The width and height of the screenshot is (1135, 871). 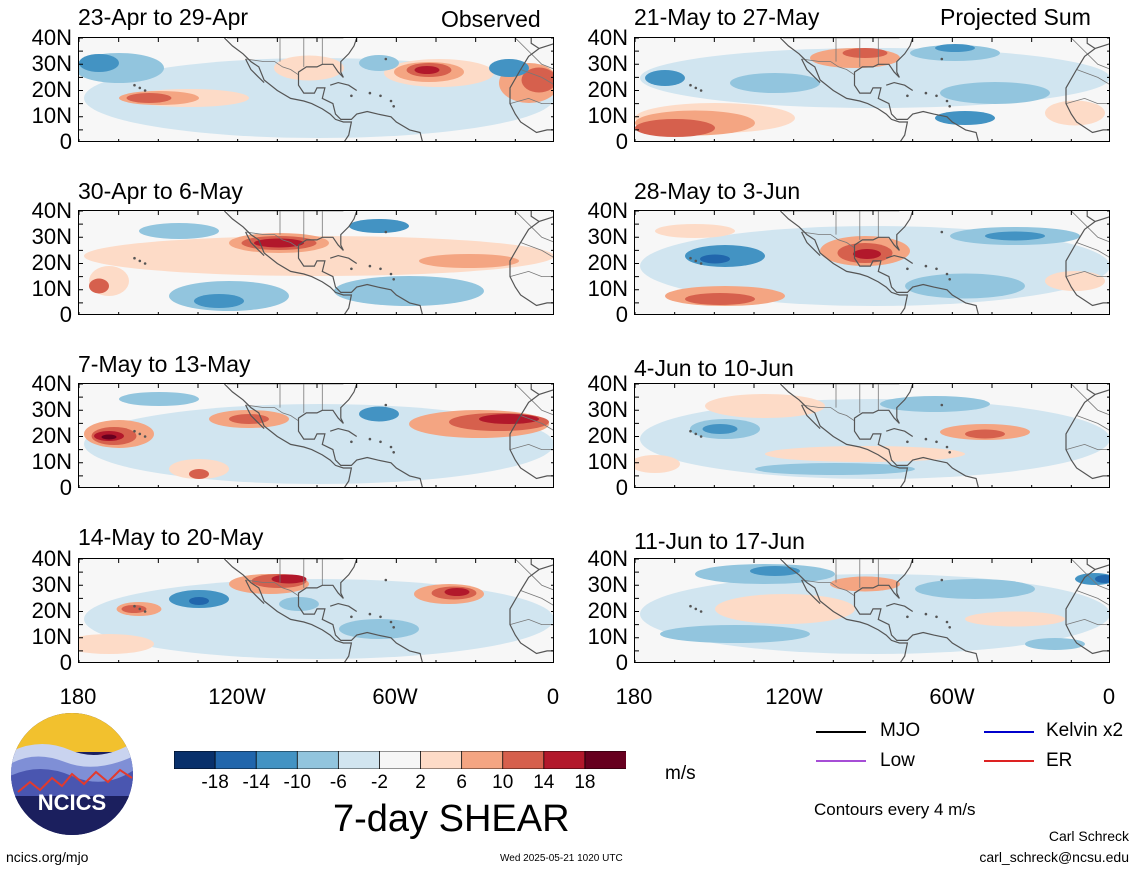 What do you see at coordinates (160, 191) in the screenshot?
I see `observed-panel-title: 30-Apr to 6-May` at bounding box center [160, 191].